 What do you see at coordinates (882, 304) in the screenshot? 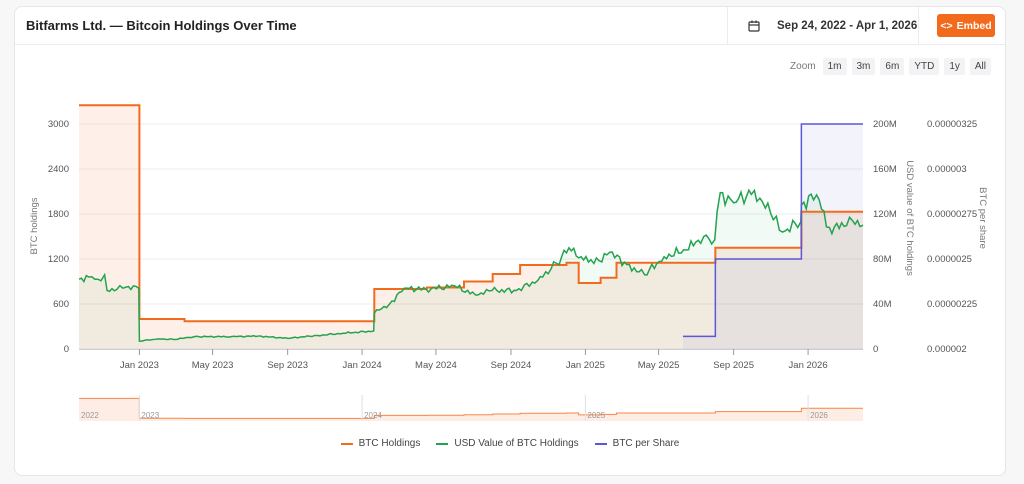
I see `svg-text: 40M` at bounding box center [882, 304].